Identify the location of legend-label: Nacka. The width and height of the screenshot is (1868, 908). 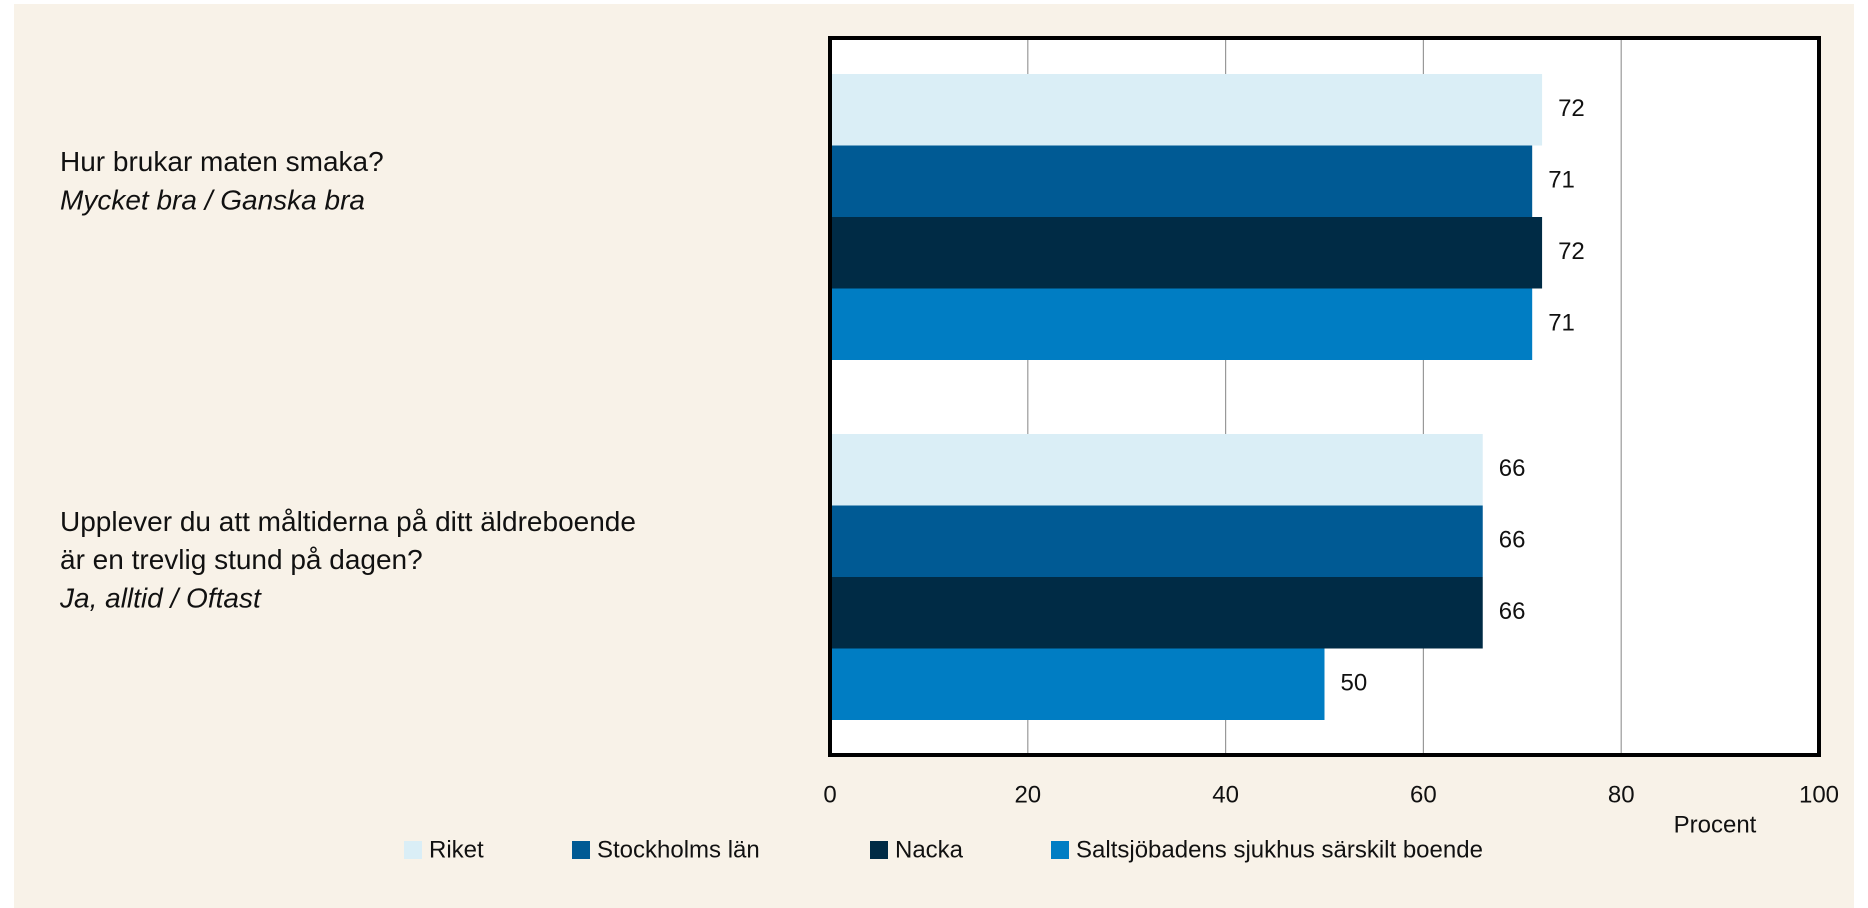
(929, 849).